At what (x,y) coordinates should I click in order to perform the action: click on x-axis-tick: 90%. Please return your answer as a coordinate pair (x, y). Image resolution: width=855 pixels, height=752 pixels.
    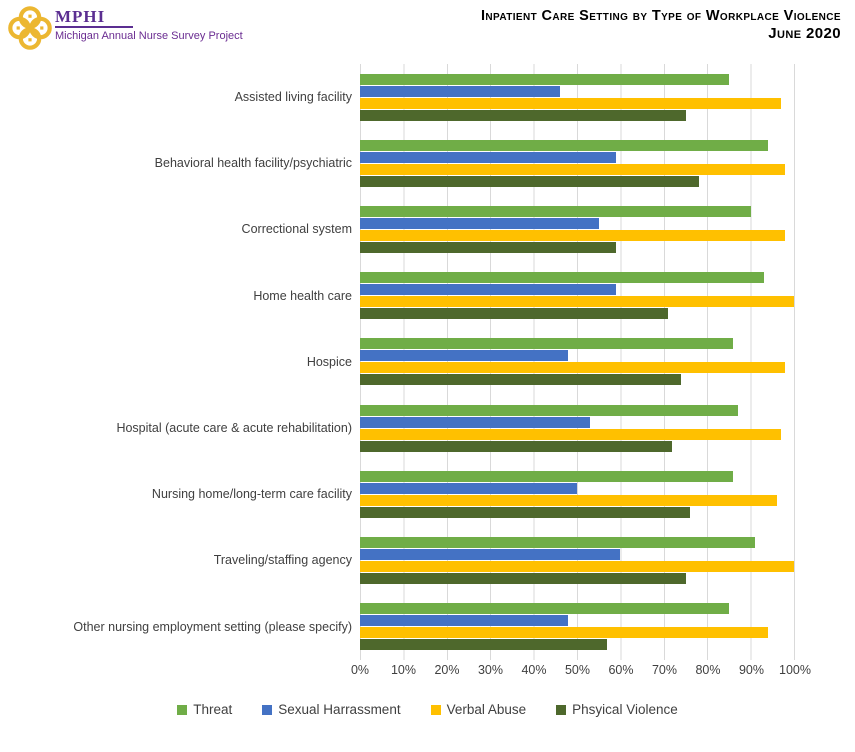
    Looking at the image, I should click on (751, 670).